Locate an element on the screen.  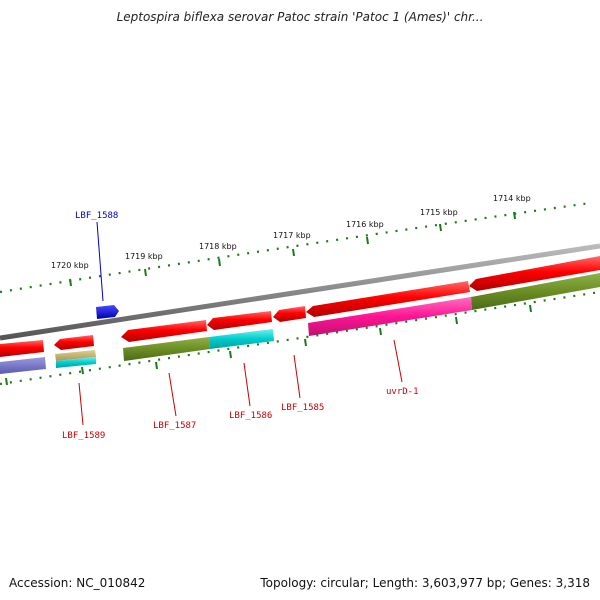
band-tan is located at coordinates (75, 355).